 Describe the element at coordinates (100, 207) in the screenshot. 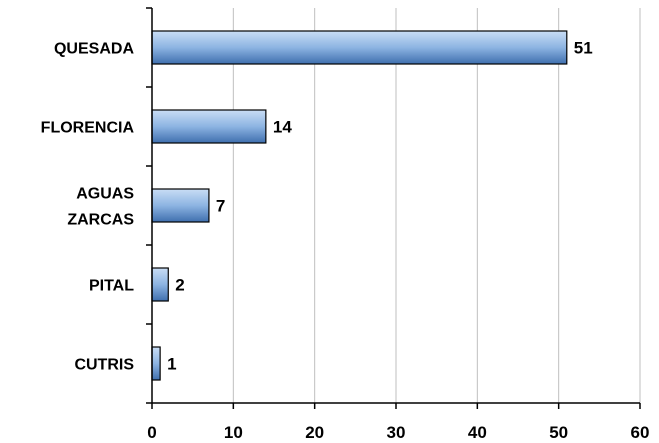

I see `category-label: AGUAS ZARCAS` at that location.